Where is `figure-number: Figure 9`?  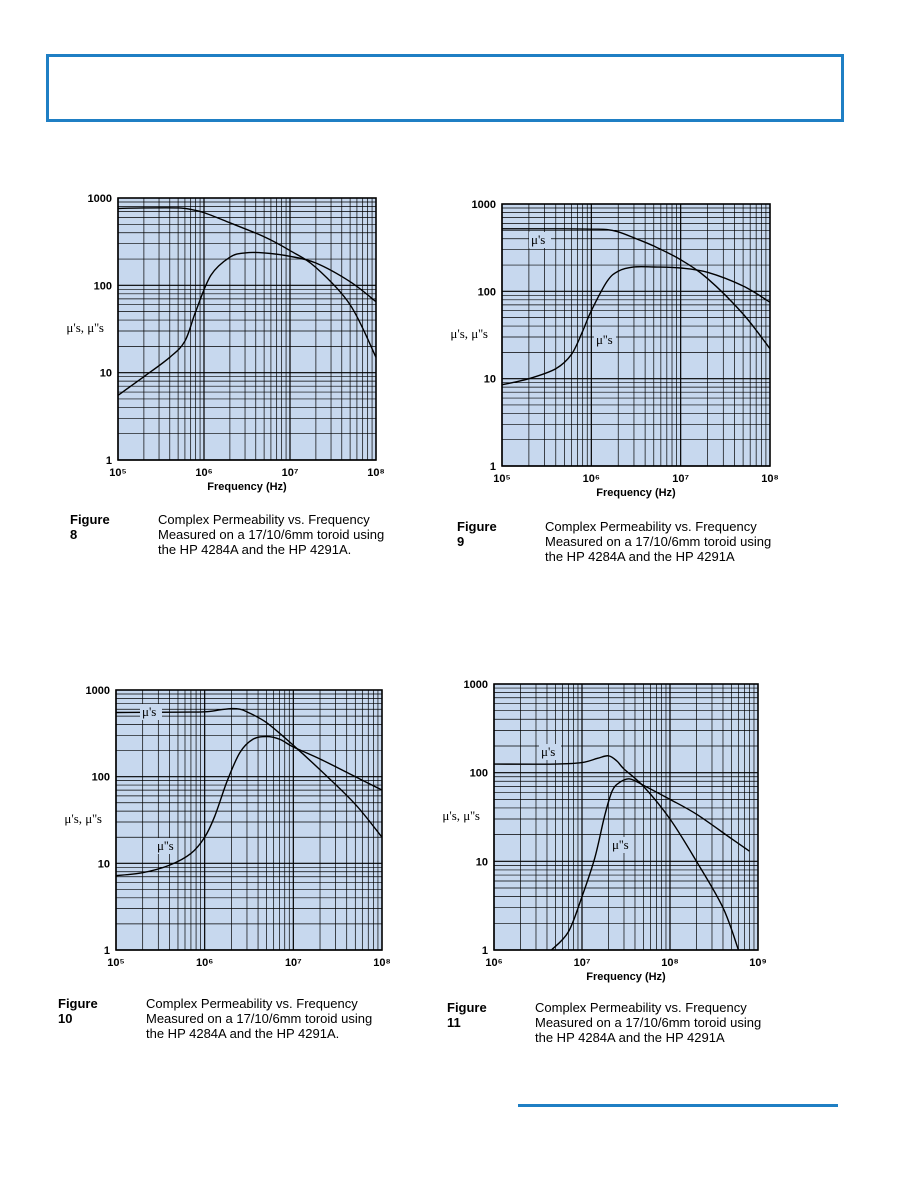
figure-number: Figure 9 is located at coordinates (477, 534).